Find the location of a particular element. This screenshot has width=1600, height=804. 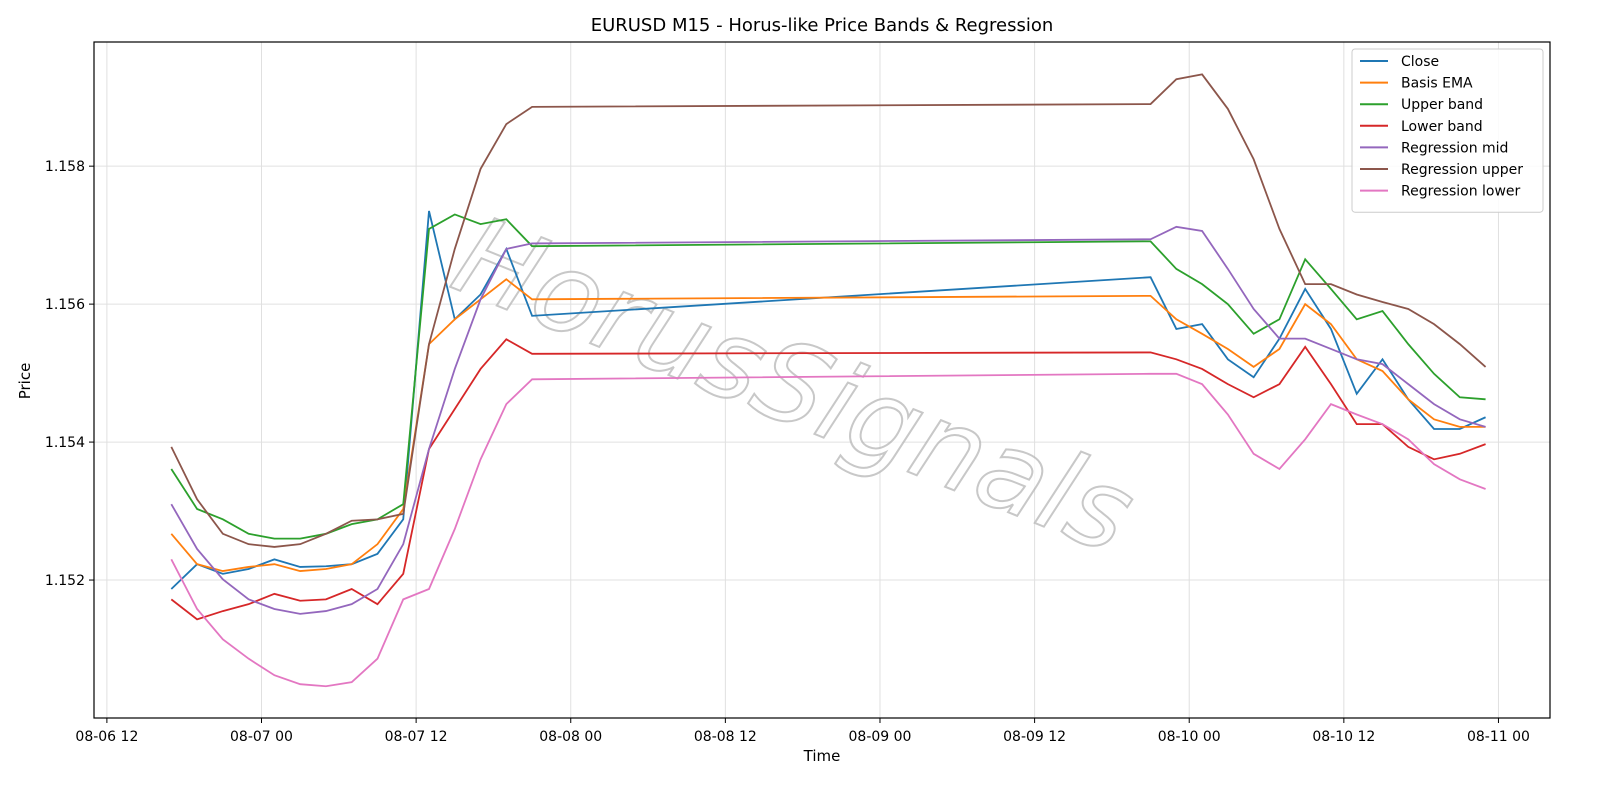

legend-label: Lower band is located at coordinates (1442, 127).